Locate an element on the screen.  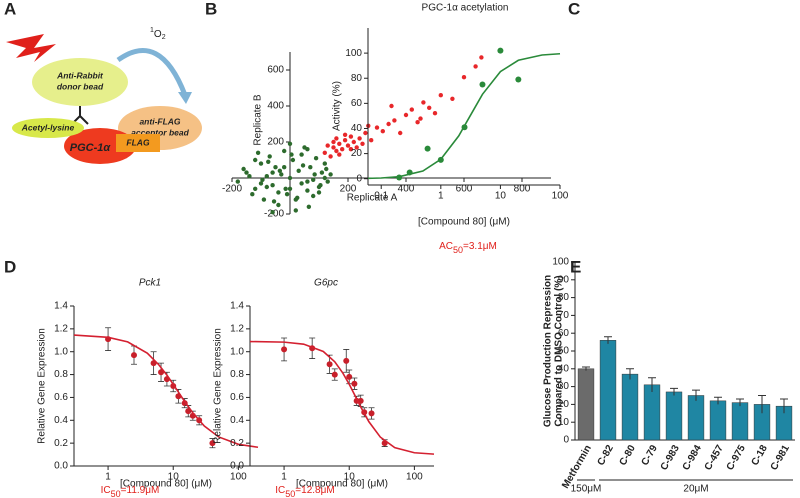
y-tick-label: 0.6 is located at coordinates (237, 397).